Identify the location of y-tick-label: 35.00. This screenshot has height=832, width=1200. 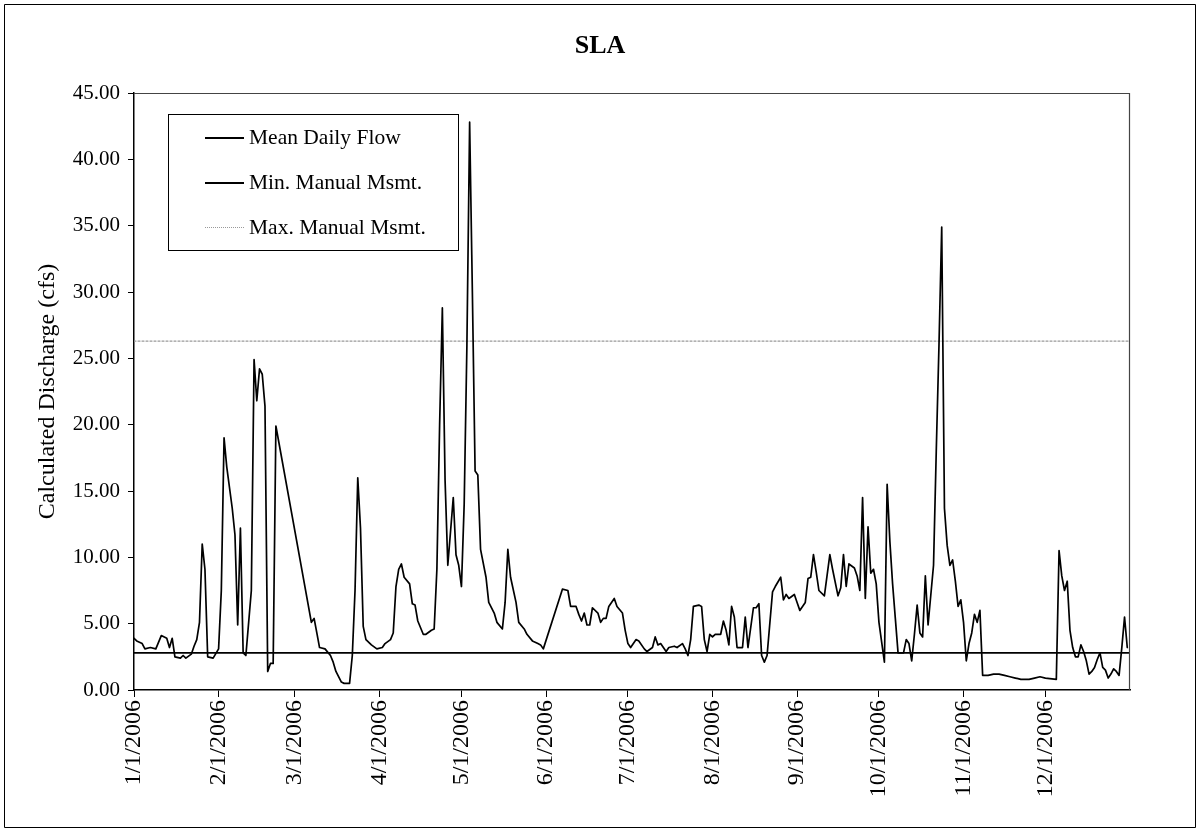
(96, 224).